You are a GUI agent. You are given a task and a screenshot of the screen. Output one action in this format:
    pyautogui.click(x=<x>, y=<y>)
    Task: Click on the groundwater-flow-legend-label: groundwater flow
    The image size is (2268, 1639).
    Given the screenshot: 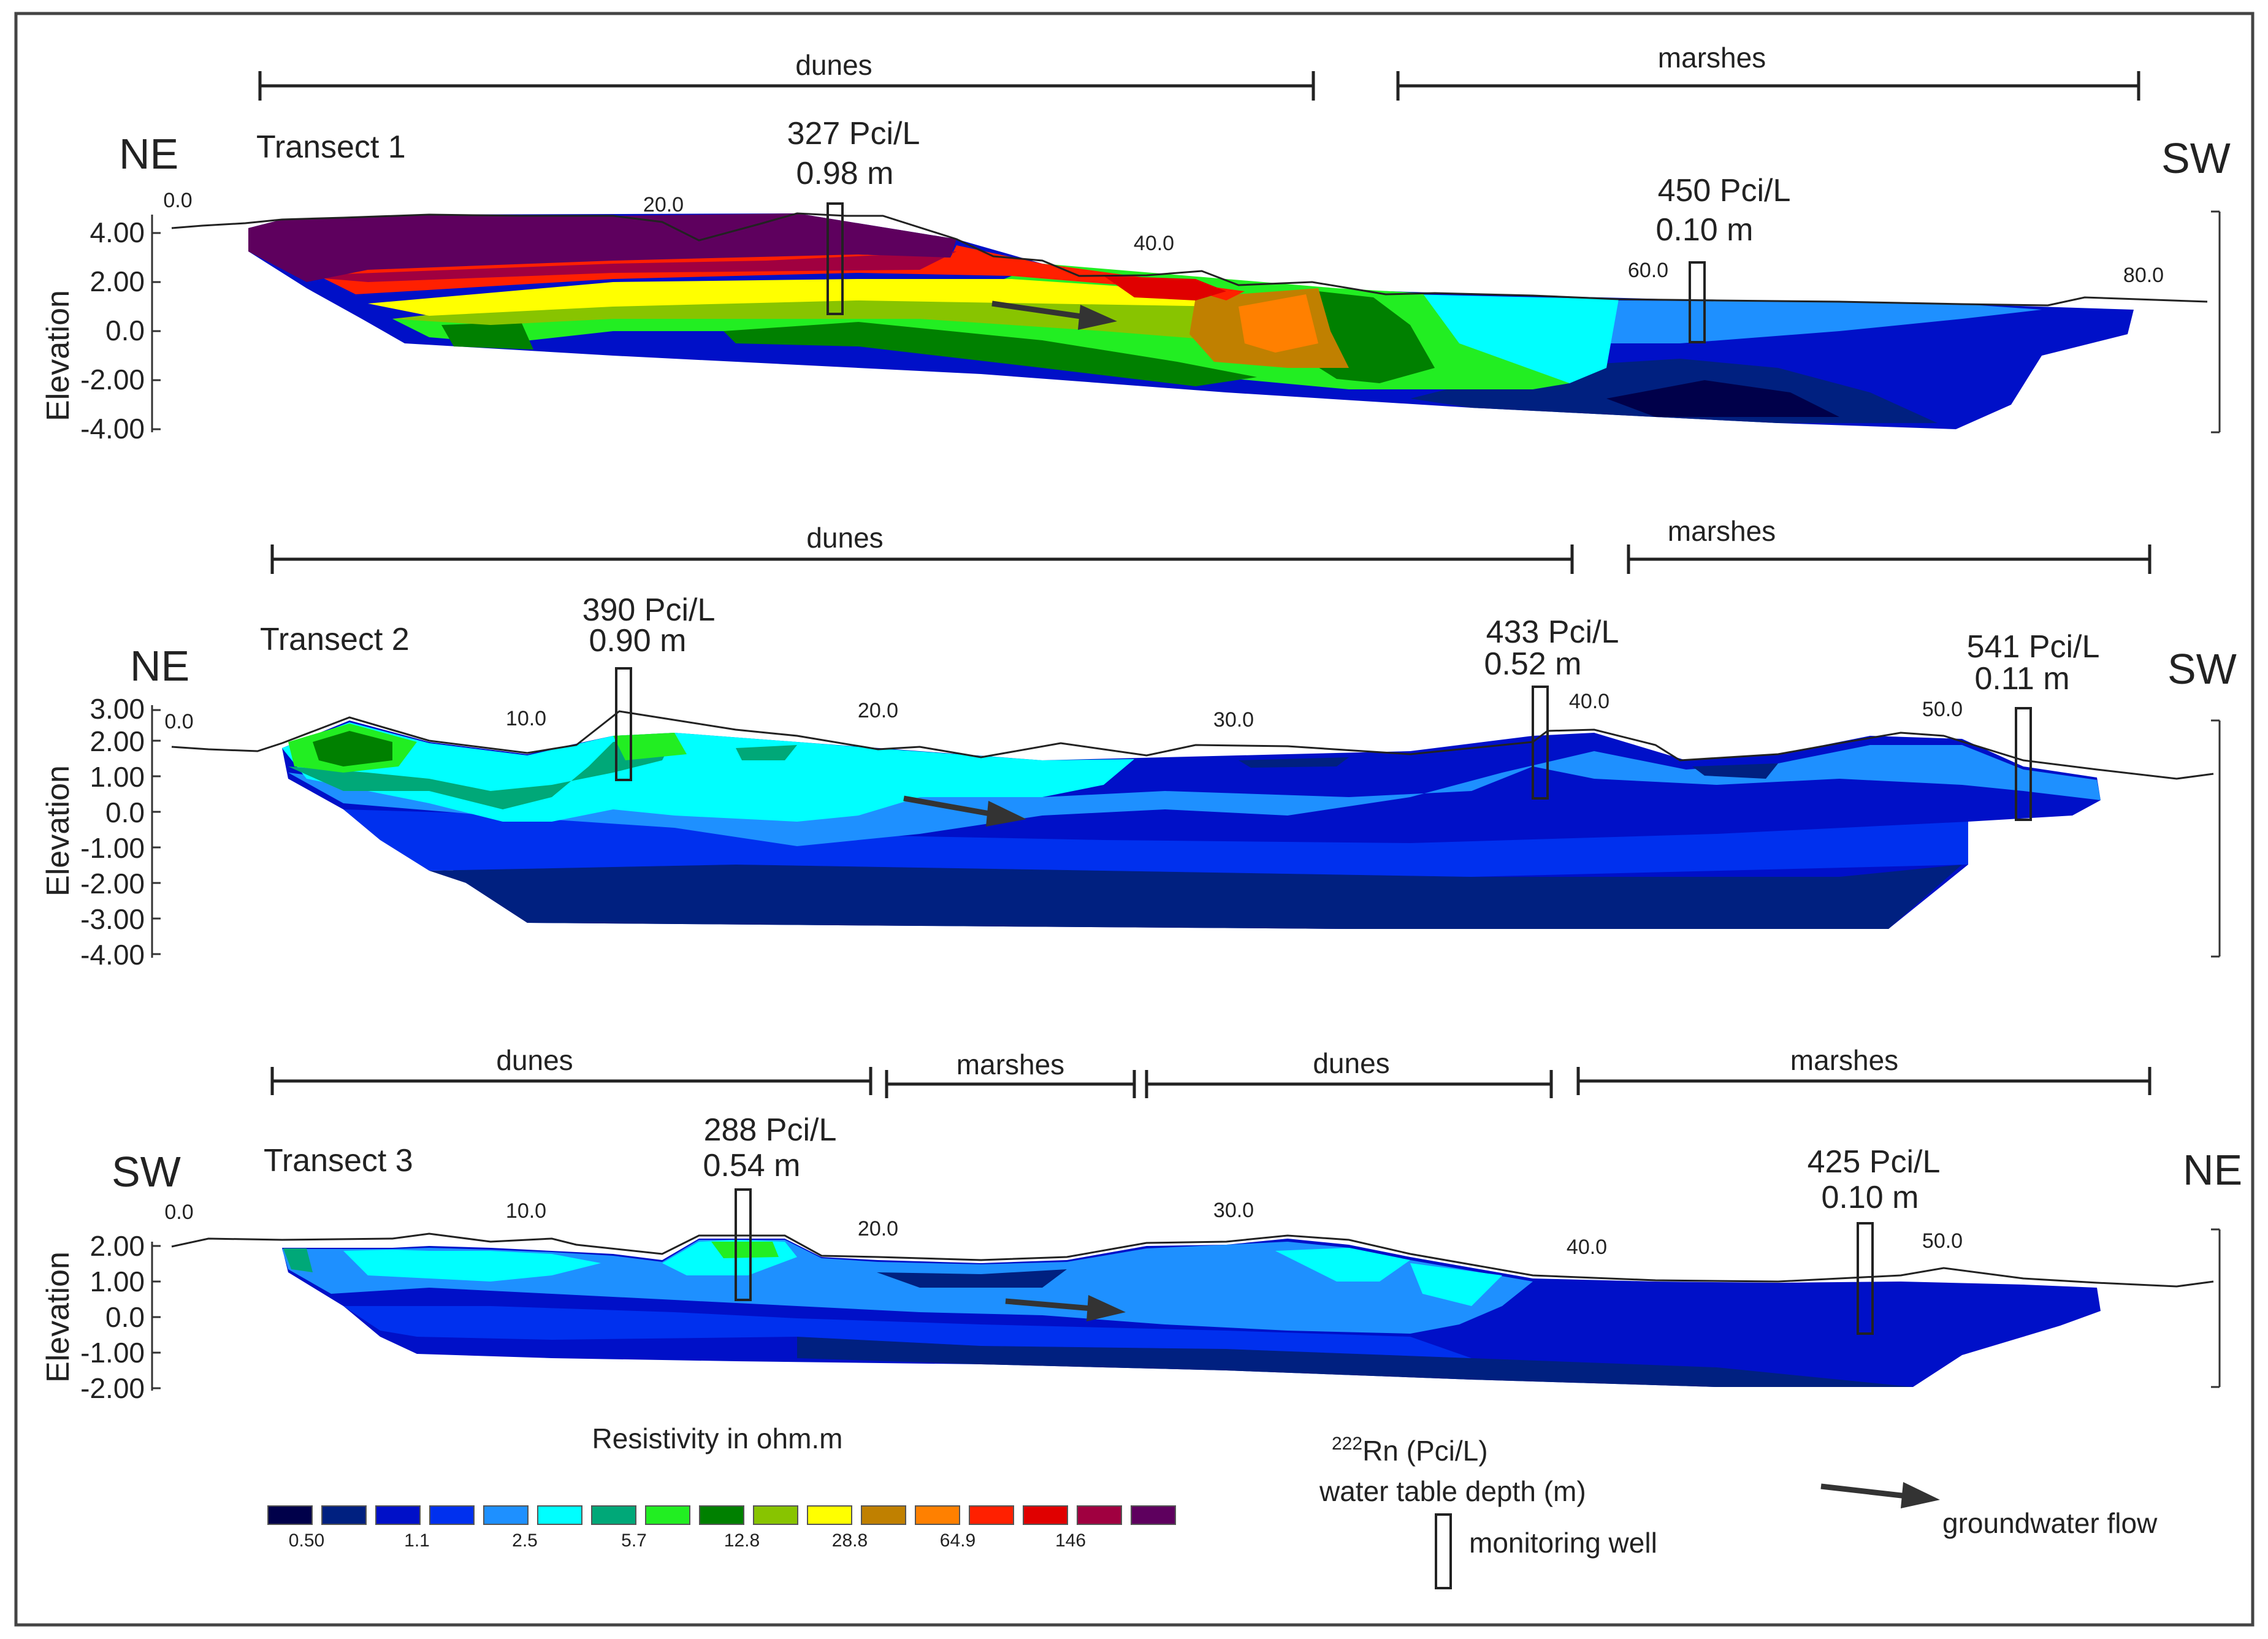 What is the action you would take?
    pyautogui.click(x=2050, y=1523)
    